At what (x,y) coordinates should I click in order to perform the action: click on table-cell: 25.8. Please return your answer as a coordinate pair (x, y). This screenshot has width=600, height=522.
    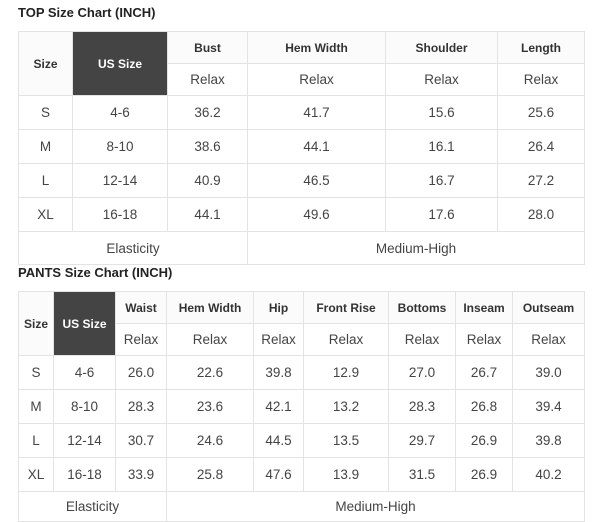
    Looking at the image, I should click on (210, 474).